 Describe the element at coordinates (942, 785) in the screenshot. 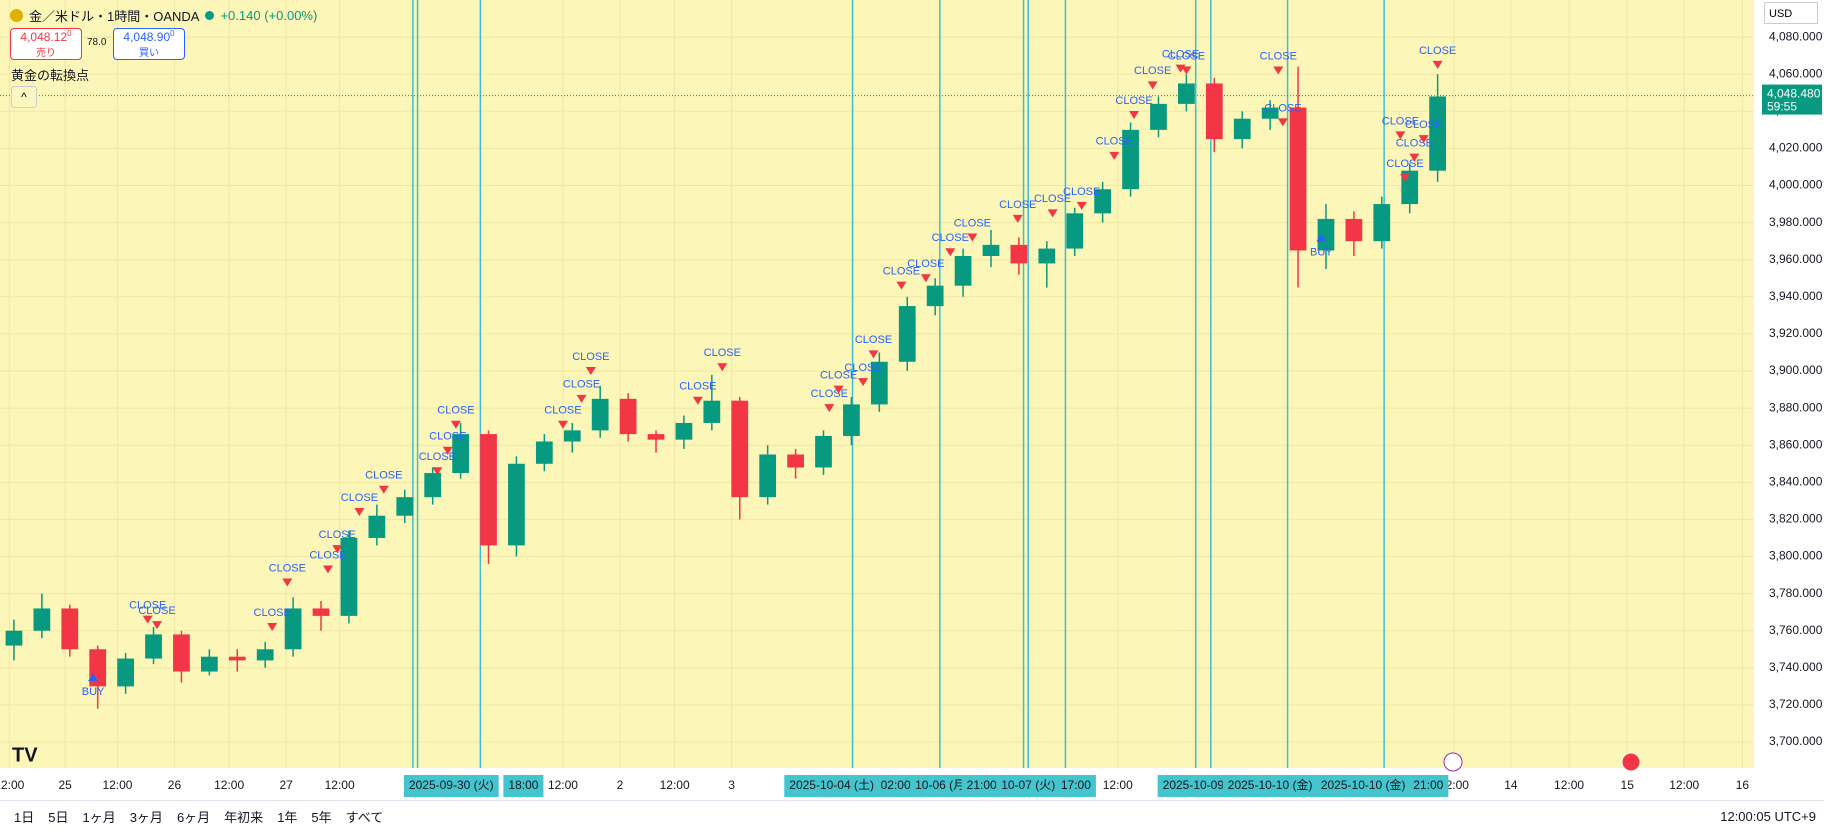

I see `time-highlight-label: 10-06 (月)` at that location.